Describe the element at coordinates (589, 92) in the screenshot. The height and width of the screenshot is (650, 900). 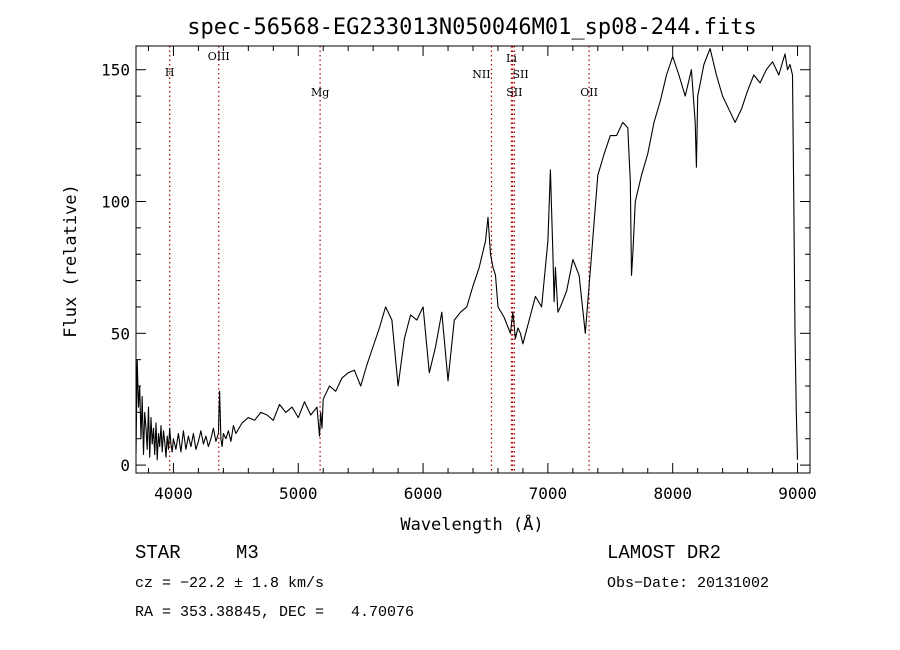
I see `line-label-oii: OII` at that location.